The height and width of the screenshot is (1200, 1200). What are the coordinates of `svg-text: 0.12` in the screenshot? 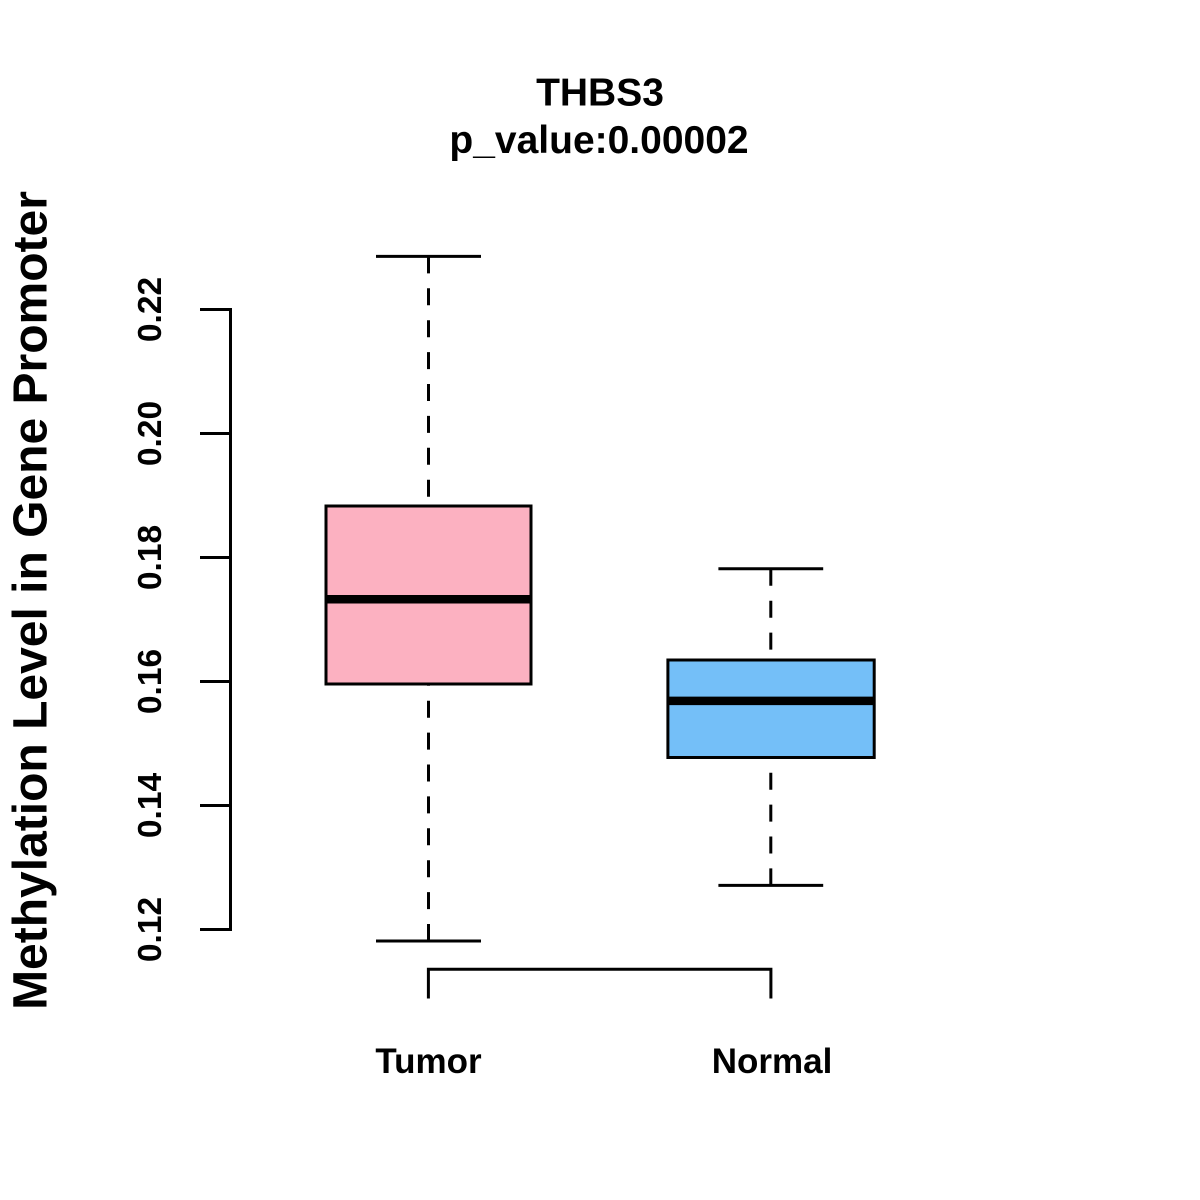 It's located at (150, 929).